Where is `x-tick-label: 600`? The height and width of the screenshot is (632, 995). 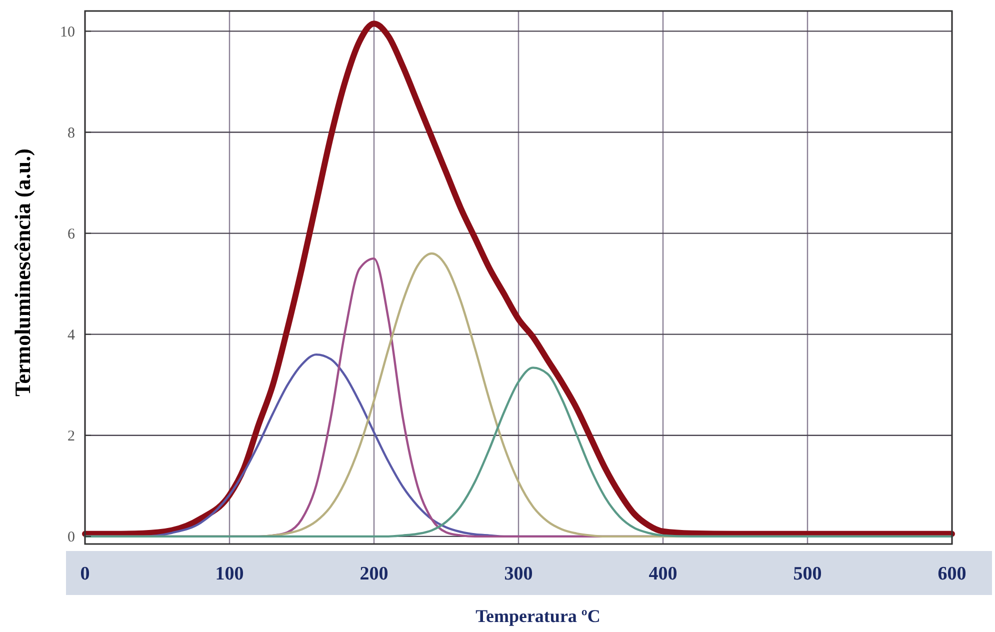 x-tick-label: 600 is located at coordinates (952, 574).